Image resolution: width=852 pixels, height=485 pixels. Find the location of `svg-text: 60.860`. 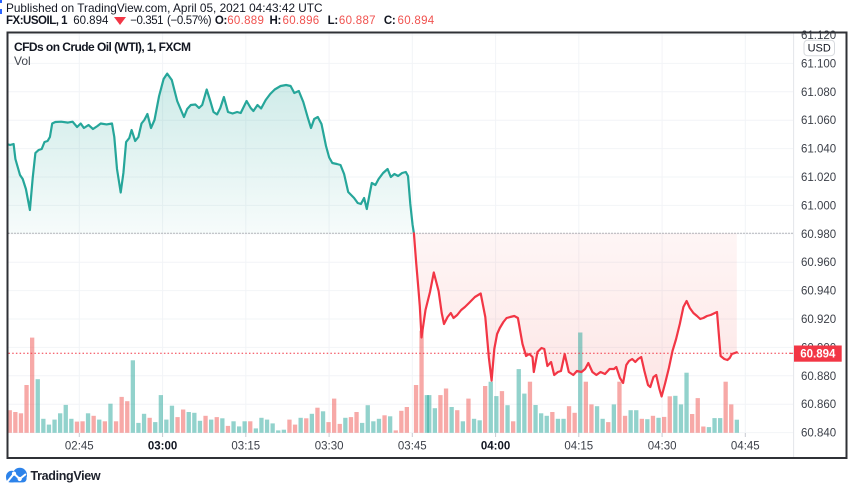

svg-text: 60.860 is located at coordinates (818, 405).